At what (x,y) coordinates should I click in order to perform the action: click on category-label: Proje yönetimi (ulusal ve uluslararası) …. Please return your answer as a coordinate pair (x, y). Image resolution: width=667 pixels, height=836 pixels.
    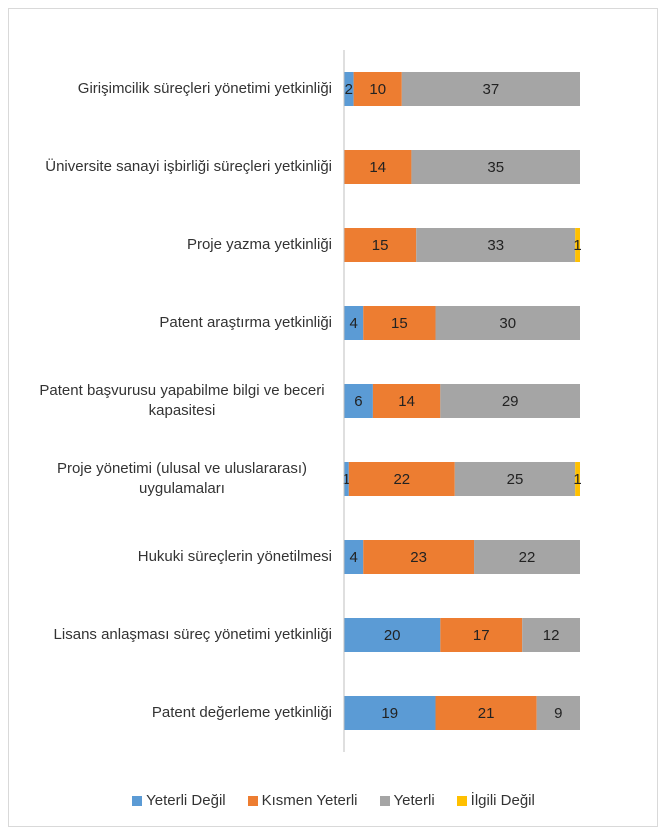
    Looking at the image, I should click on (182, 478).